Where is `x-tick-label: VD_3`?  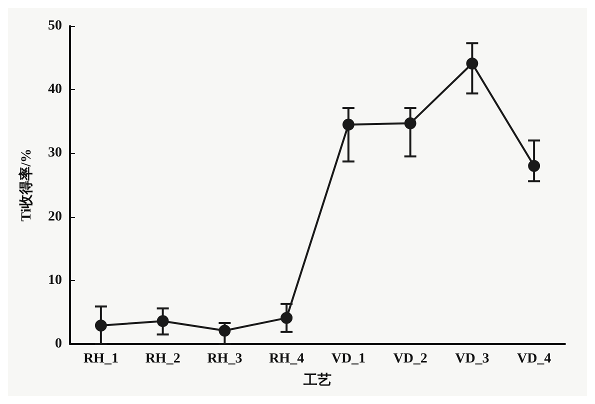 x-tick-label: VD_3 is located at coordinates (472, 359).